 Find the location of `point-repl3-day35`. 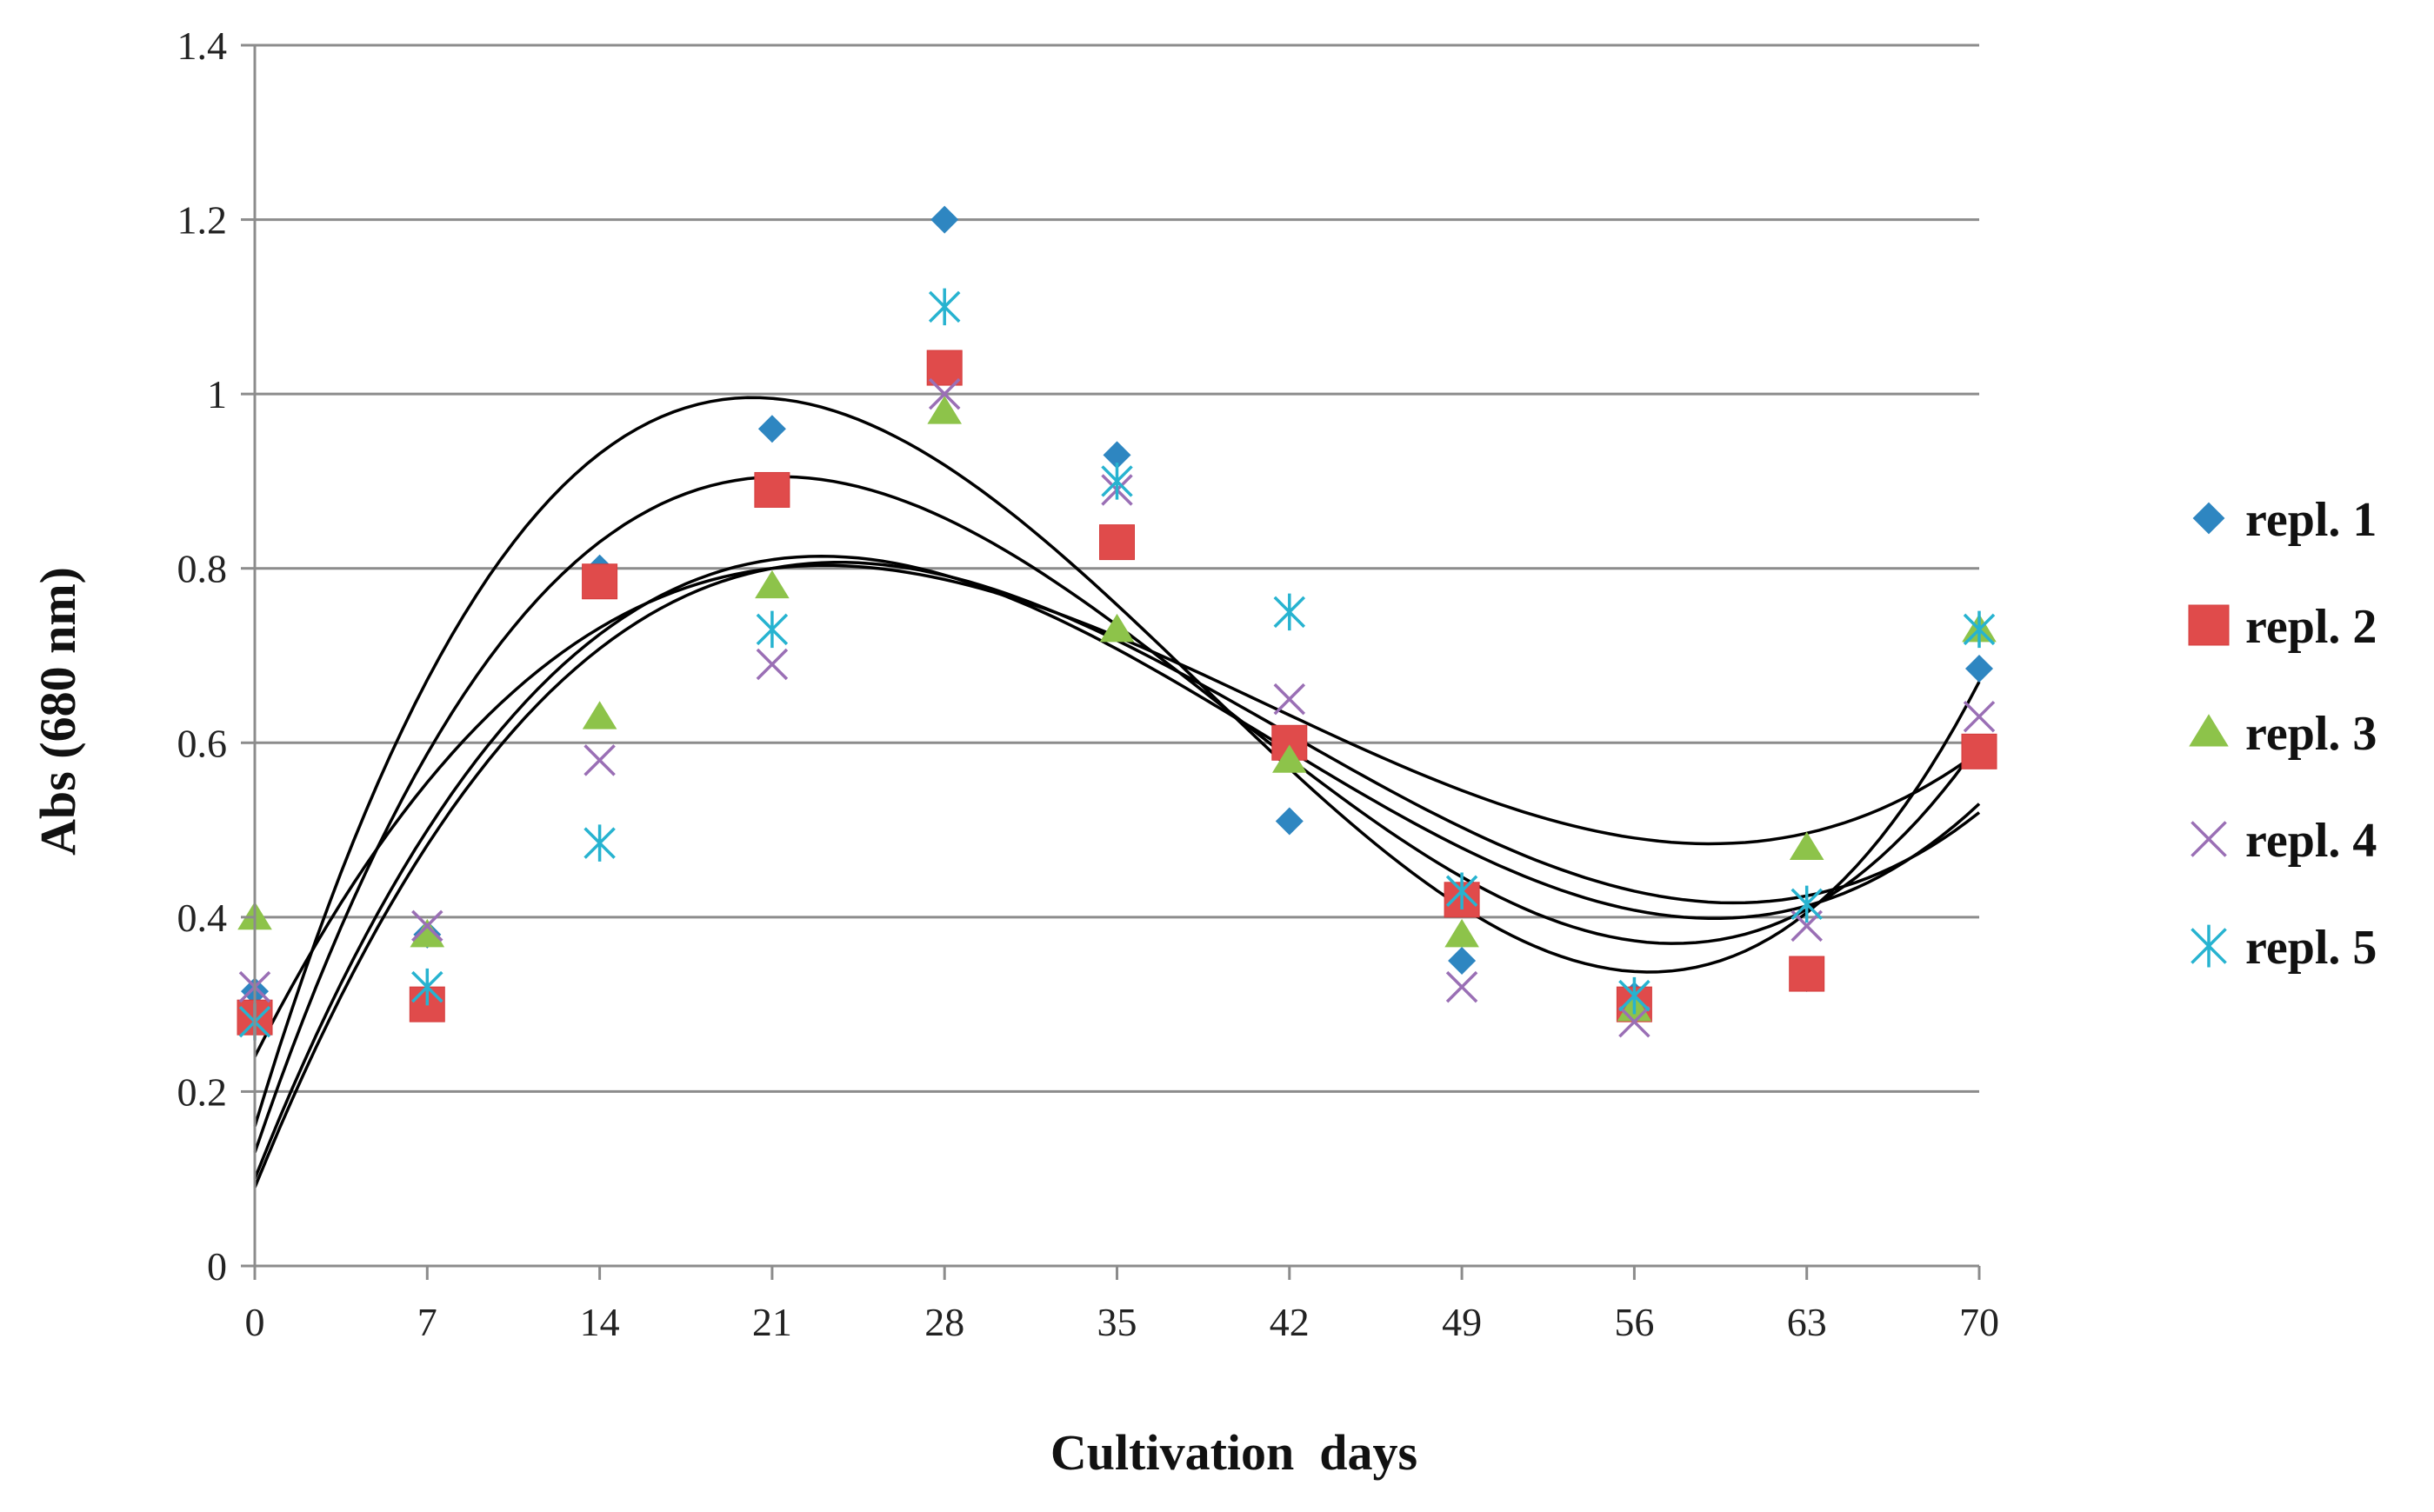

point-repl3-day35 is located at coordinates (1117, 628).